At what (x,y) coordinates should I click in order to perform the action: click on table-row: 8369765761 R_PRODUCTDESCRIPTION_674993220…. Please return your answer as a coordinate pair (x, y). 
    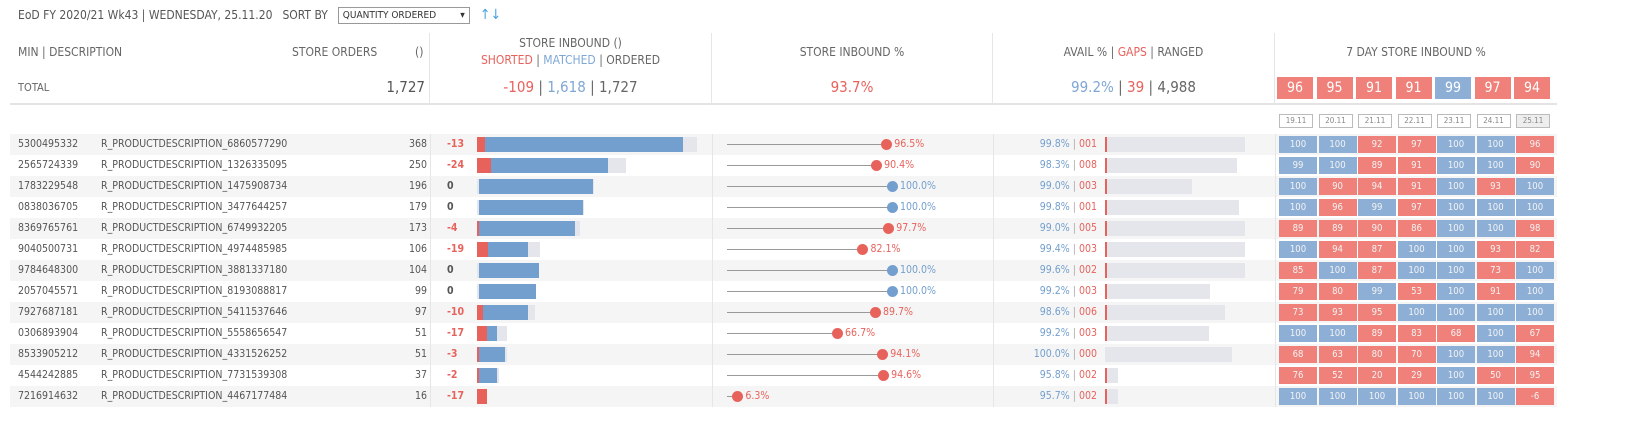
    Looking at the image, I should click on (783, 228).